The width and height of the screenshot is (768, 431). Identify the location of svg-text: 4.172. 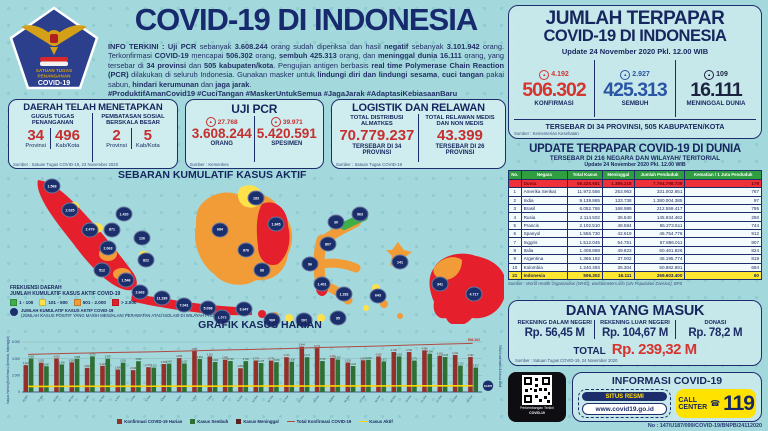
(307, 355).